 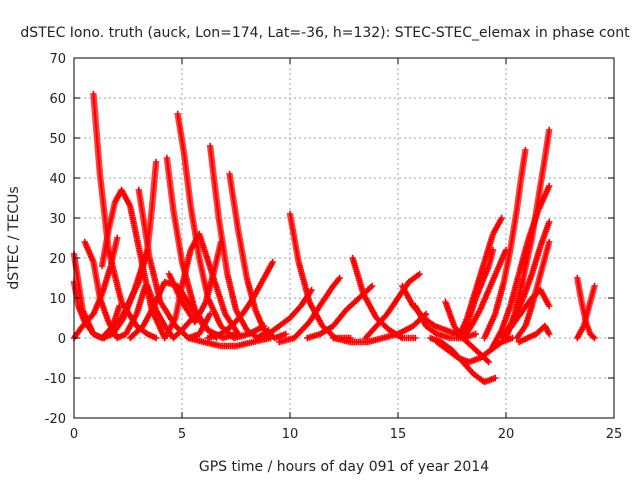 I want to click on y-tick-label: 10, so click(x=57, y=299).